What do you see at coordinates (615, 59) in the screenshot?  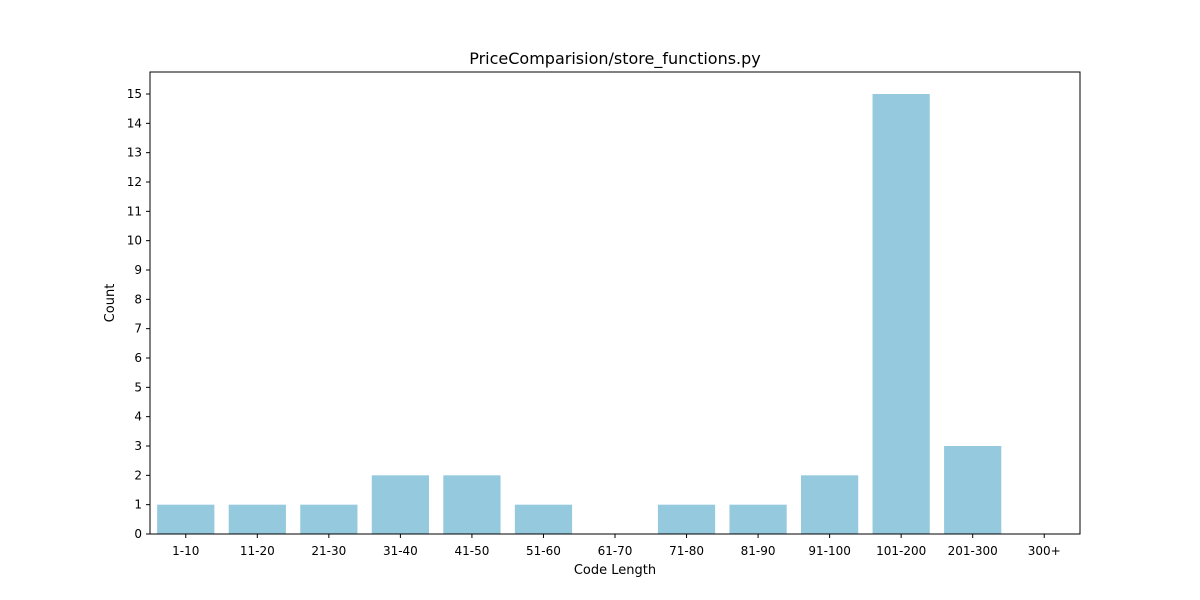 I see `chart-title: PriceComparision/store_functions.py` at bounding box center [615, 59].